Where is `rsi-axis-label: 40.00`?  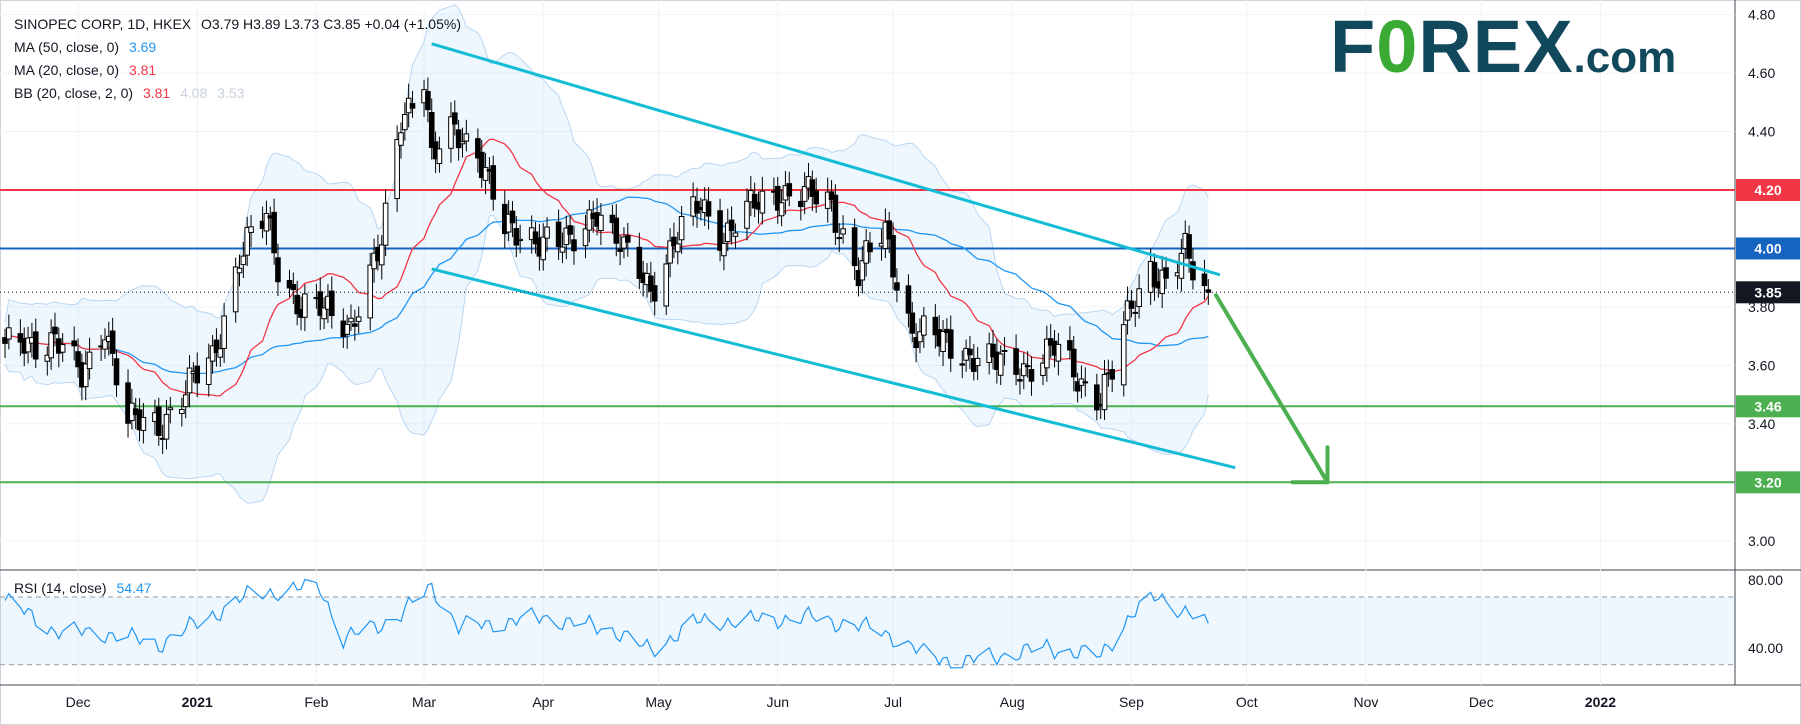 rsi-axis-label: 40.00 is located at coordinates (1765, 648).